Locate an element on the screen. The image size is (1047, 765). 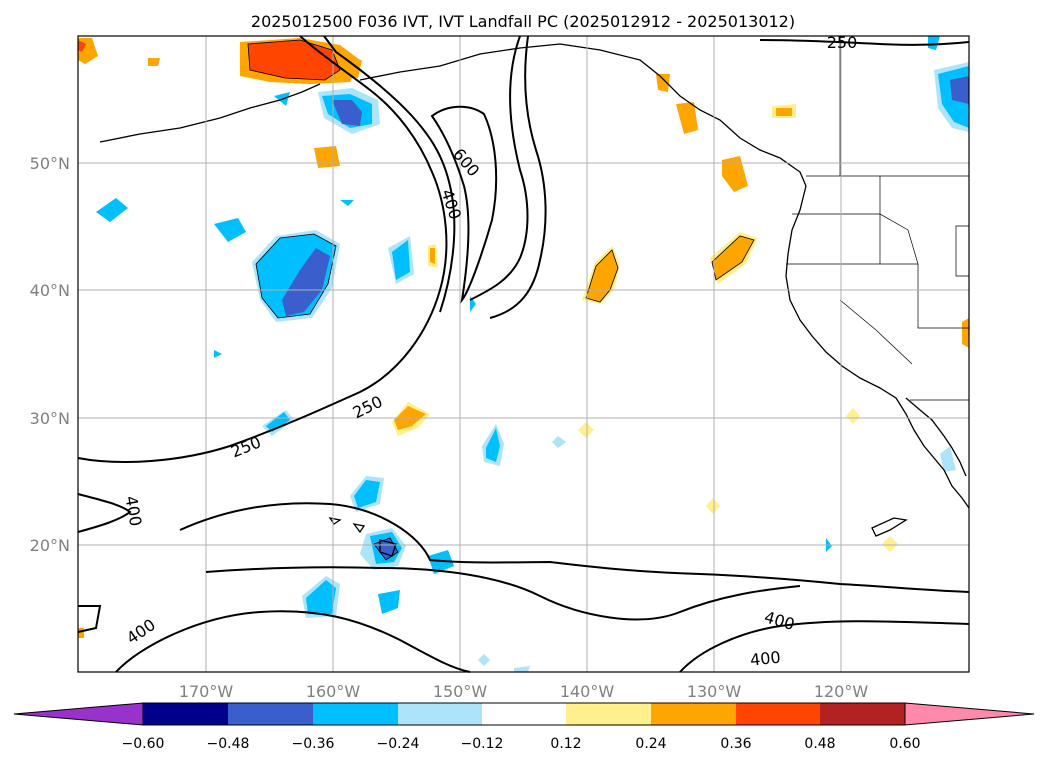
colorbar-tick-5: −0.12 is located at coordinates (482, 744).